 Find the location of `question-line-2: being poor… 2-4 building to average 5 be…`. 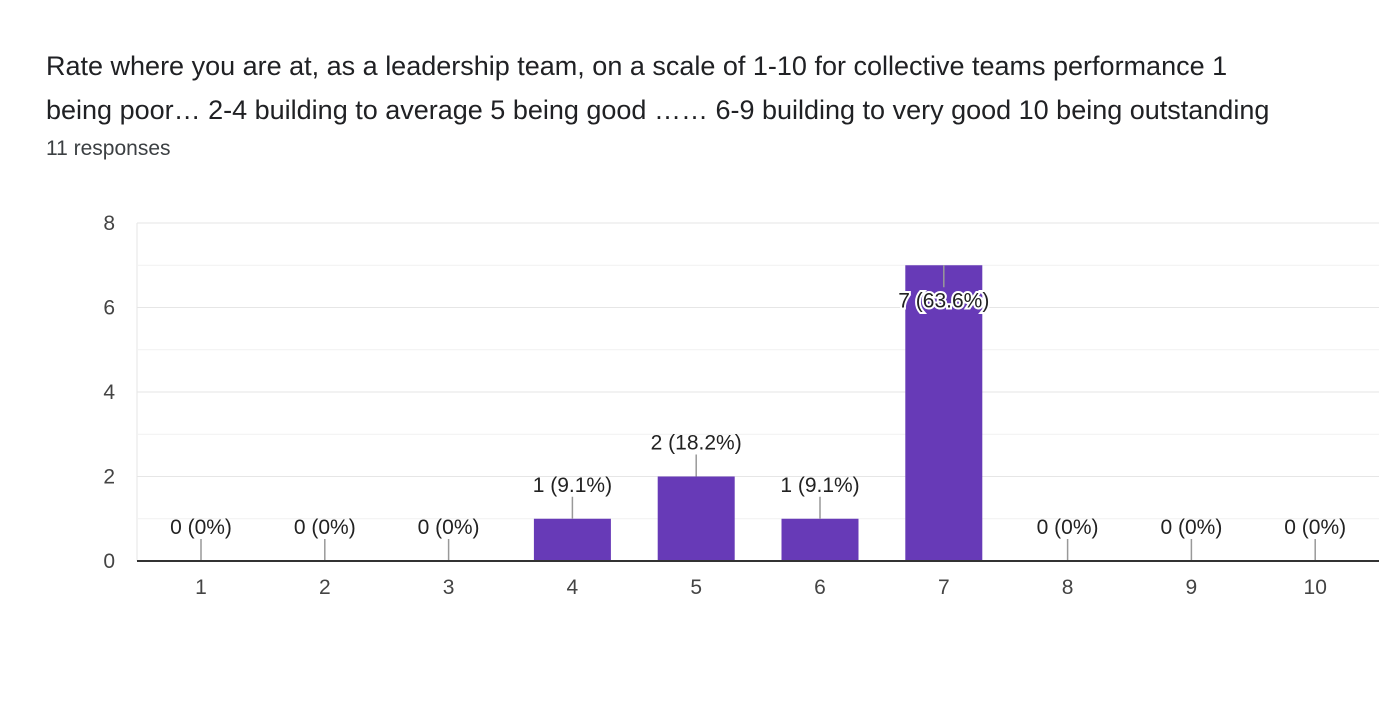

question-line-2: being poor… 2-4 building to average 5 be… is located at coordinates (658, 110).